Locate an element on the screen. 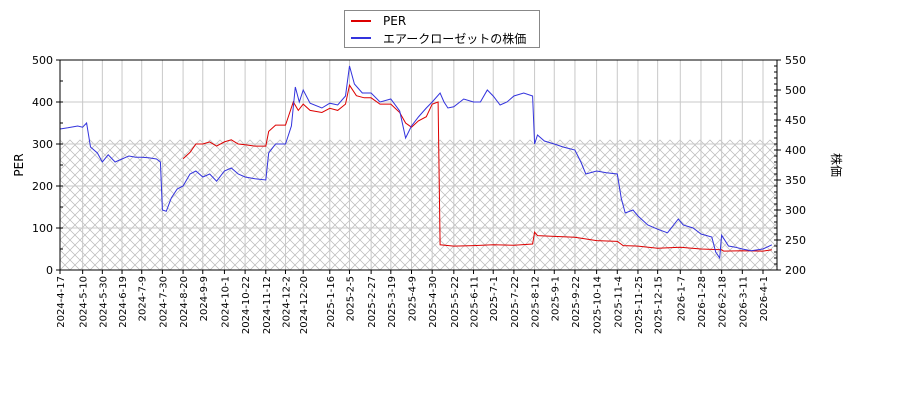 The image size is (900, 400). x-tick-label: 2024-8-20 is located at coordinates (184, 302).